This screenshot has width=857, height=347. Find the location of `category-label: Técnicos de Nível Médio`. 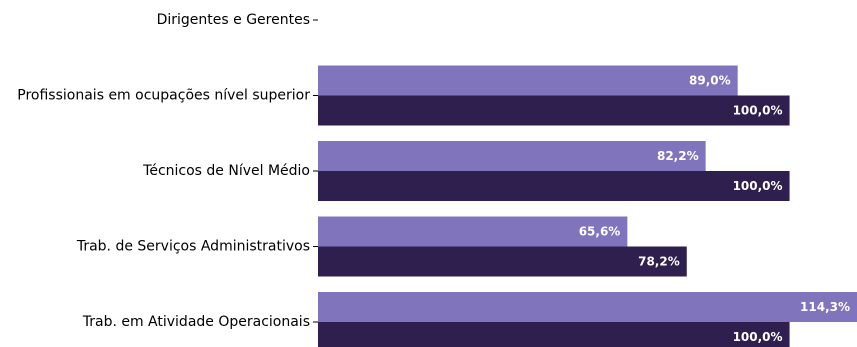

category-label: Técnicos de Nível Médio is located at coordinates (226, 171).